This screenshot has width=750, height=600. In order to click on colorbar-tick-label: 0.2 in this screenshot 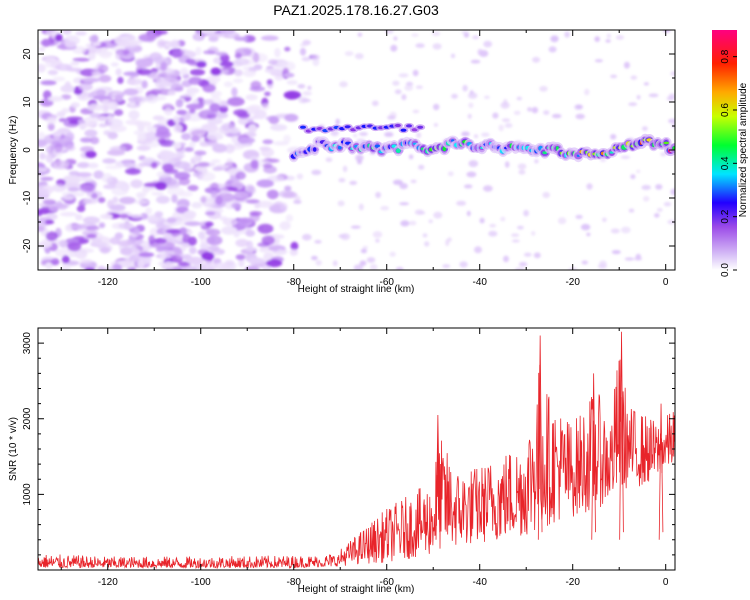, I will do `click(725, 216)`.